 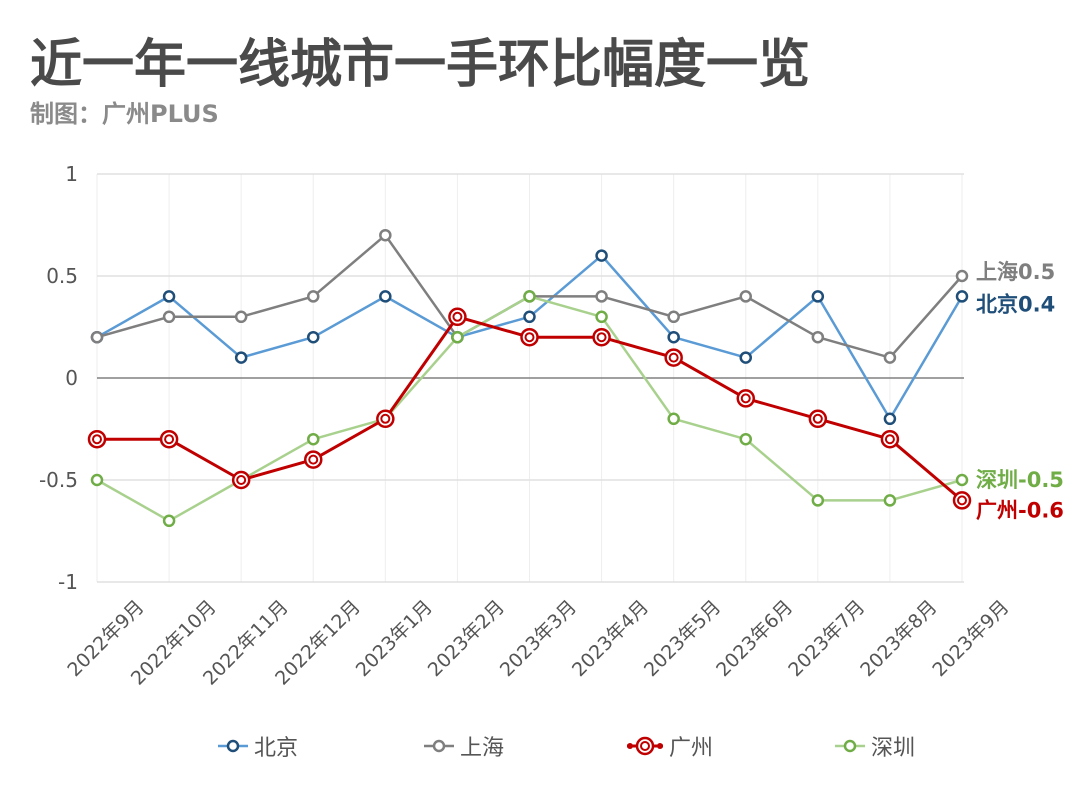 I want to click on legend-label: 深圳, so click(x=893, y=748).